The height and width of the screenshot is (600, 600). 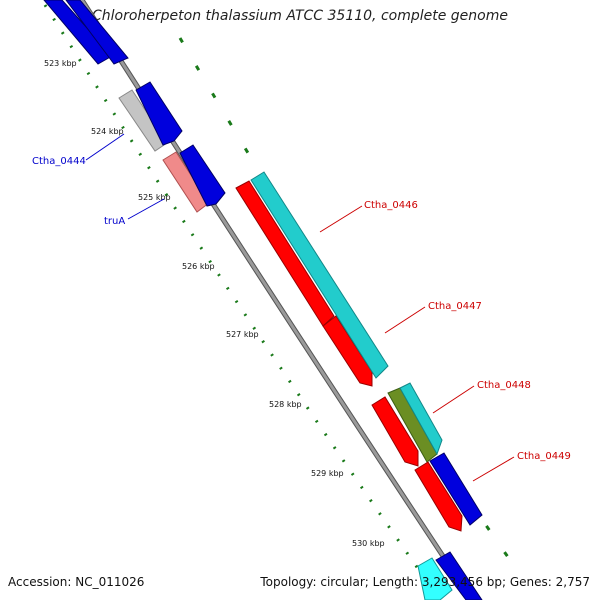 What do you see at coordinates (455, 306) in the screenshot?
I see `label-ctha-0447: Ctha_0447` at bounding box center [455, 306].